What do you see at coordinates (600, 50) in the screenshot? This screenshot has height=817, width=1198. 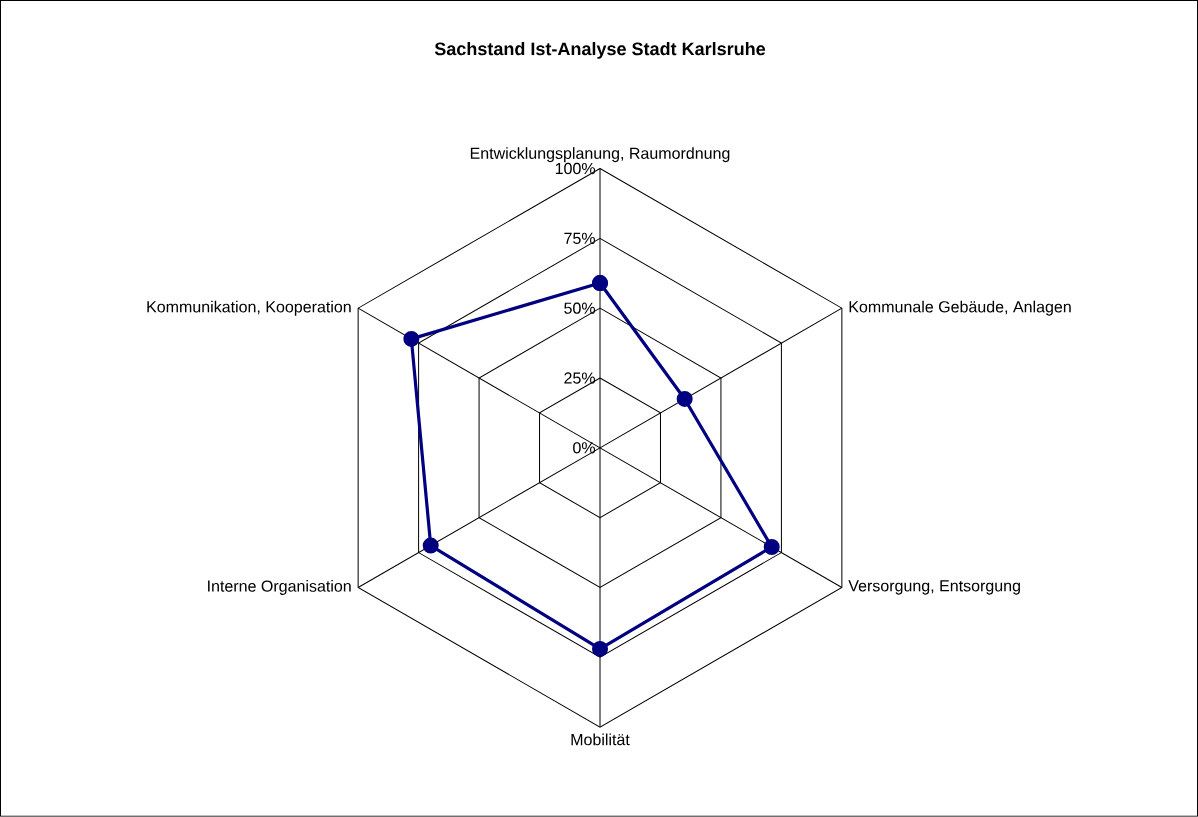 I see `chart-title: Sachstand Ist-Analyse Stadt Karlsruhe` at bounding box center [600, 50].